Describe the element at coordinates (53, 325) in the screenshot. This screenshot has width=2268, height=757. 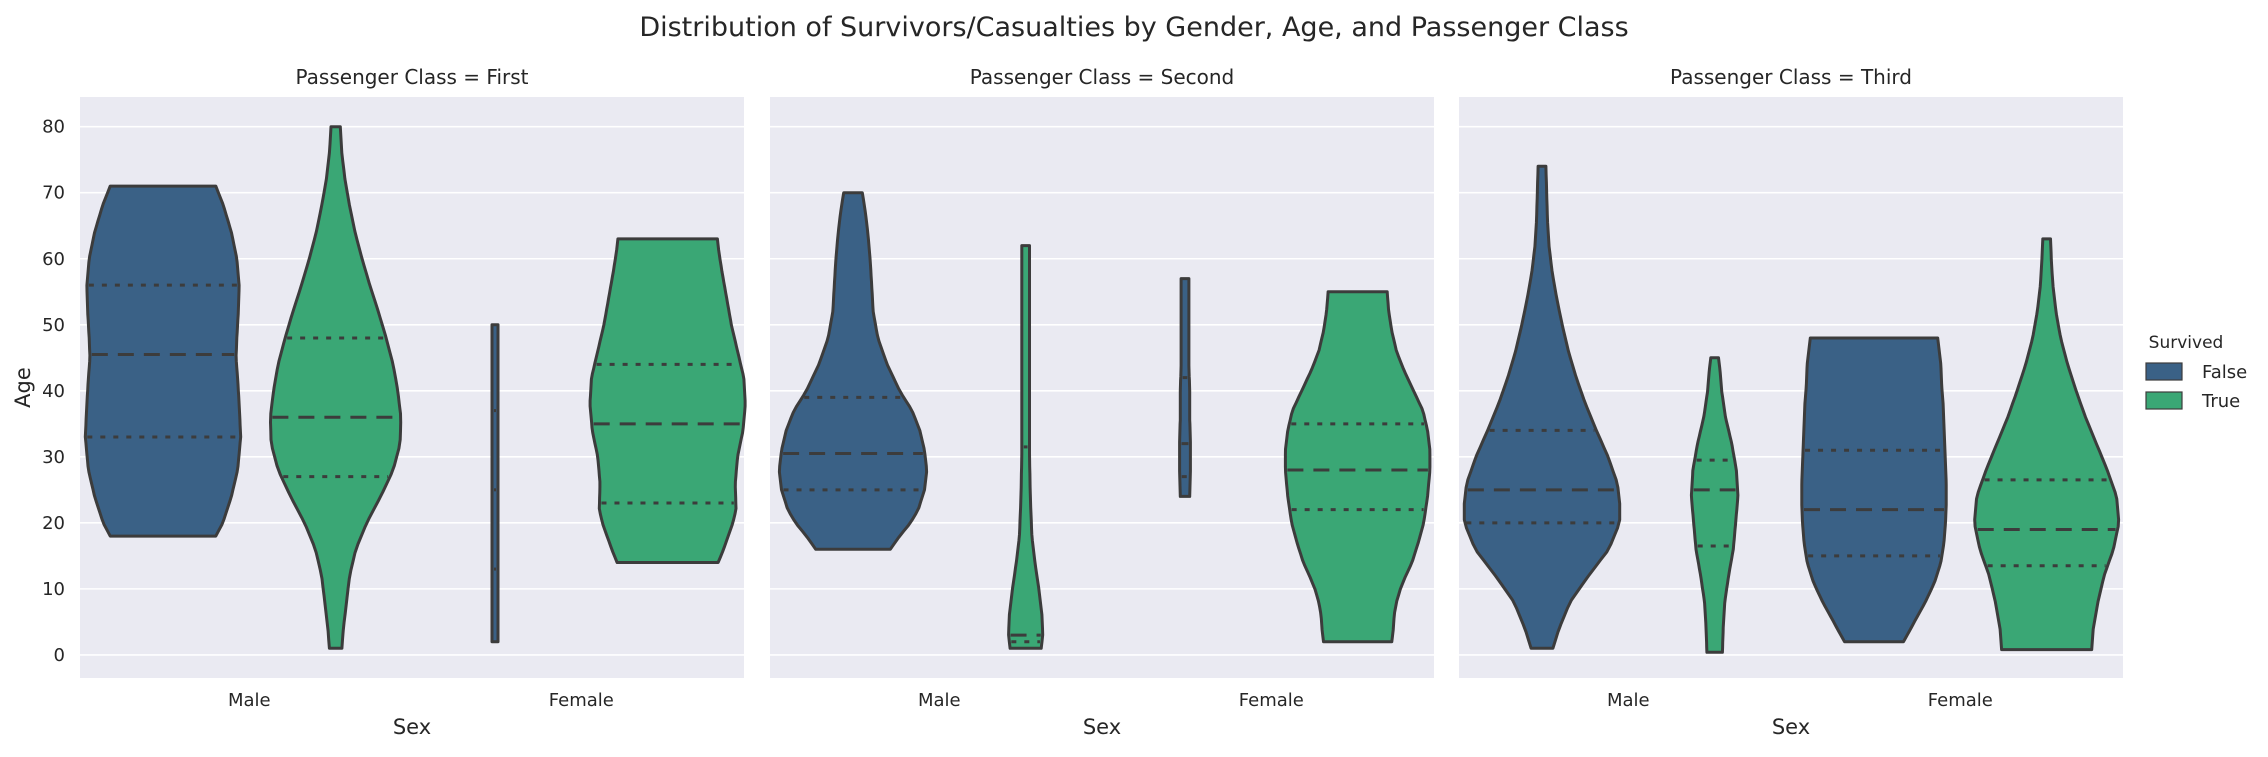
I see `y-tick-label: 50` at that location.